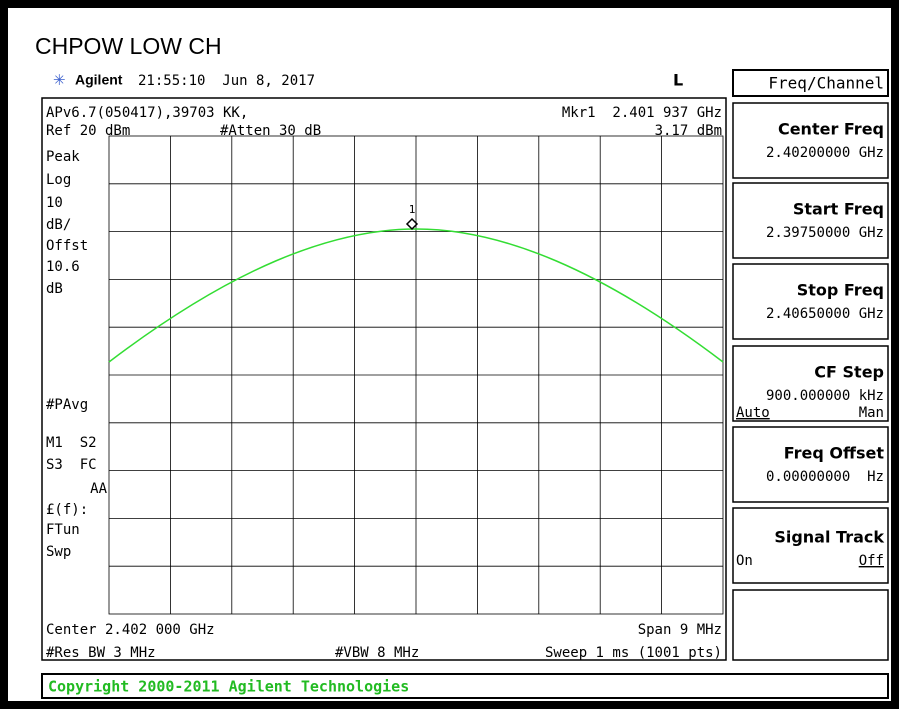 The image size is (899, 709). Describe the element at coordinates (840, 290) in the screenshot. I see `softkey-label: Stop Freq` at that location.